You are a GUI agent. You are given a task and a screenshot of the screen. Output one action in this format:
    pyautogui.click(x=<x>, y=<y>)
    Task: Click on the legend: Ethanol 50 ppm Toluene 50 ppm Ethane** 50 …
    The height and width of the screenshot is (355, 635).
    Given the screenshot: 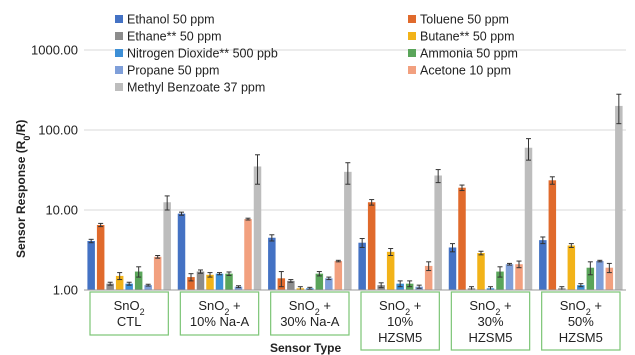 What is the action you would take?
    pyautogui.click(x=316, y=54)
    